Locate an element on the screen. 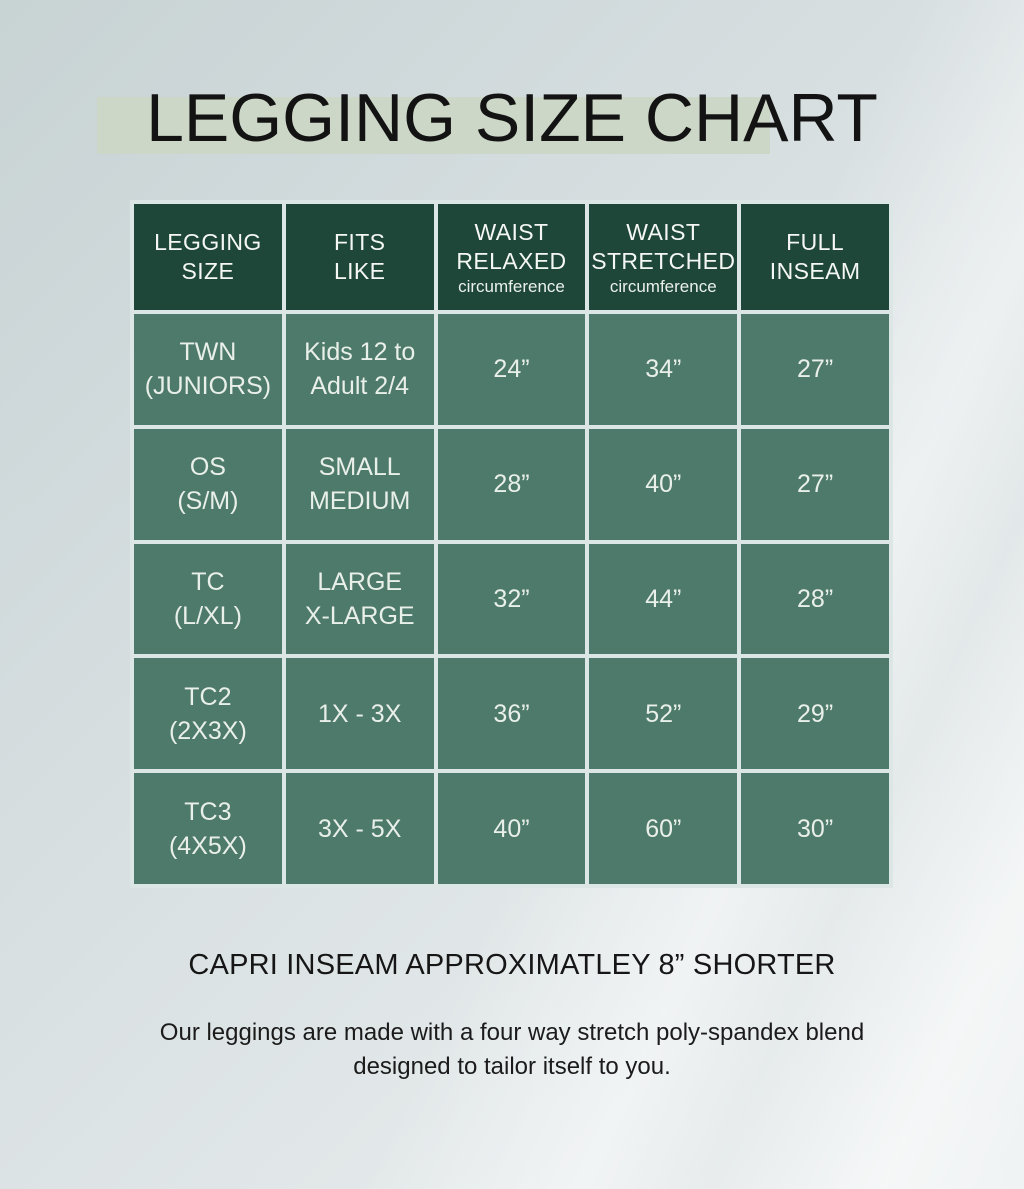 Image resolution: width=1024 pixels, height=1189 pixels. cell-text: 24” is located at coordinates (511, 369).